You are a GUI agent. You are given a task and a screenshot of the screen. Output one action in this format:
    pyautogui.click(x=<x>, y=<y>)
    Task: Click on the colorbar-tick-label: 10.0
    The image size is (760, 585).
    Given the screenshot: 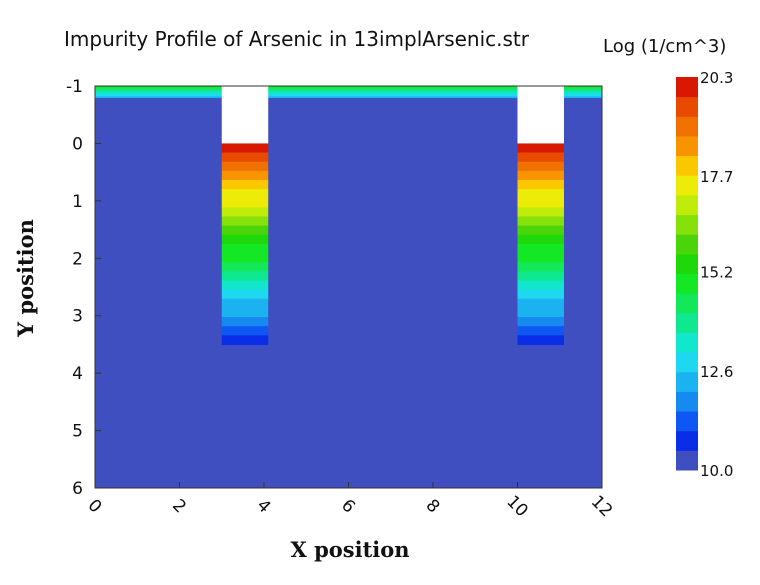 What is the action you would take?
    pyautogui.click(x=716, y=471)
    